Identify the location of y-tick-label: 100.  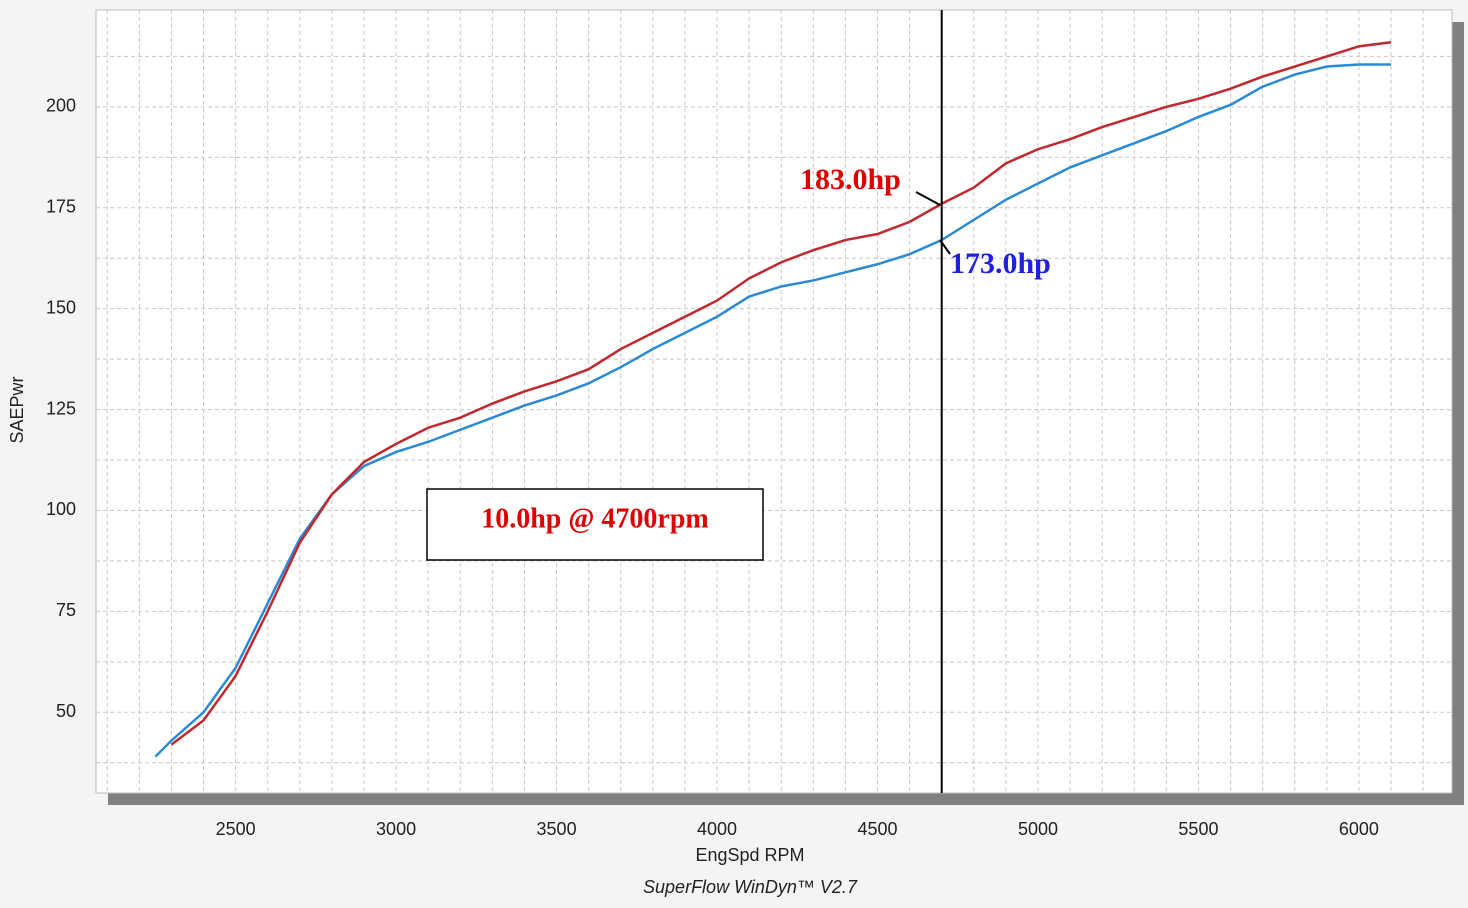
(61, 509).